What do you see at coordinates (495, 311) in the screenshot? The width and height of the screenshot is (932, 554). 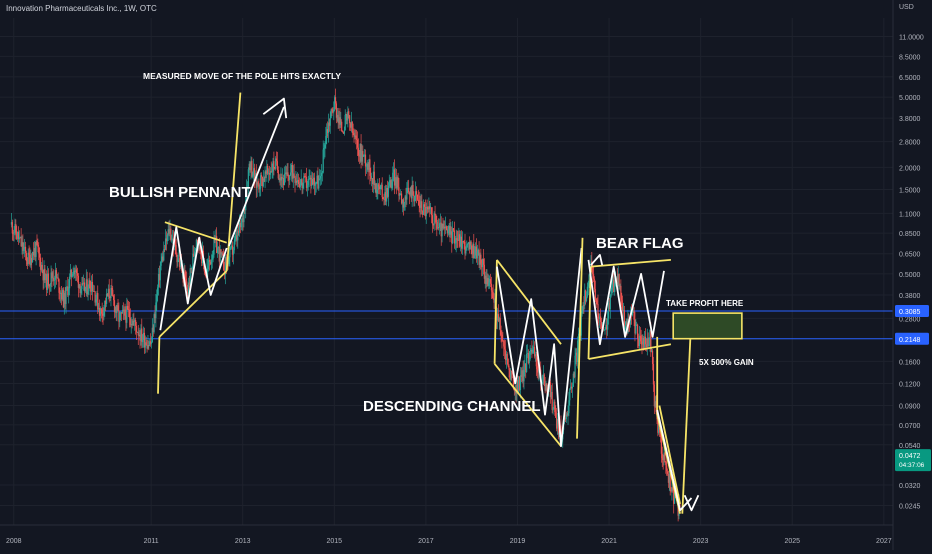 I see `channel-left-leg` at bounding box center [495, 311].